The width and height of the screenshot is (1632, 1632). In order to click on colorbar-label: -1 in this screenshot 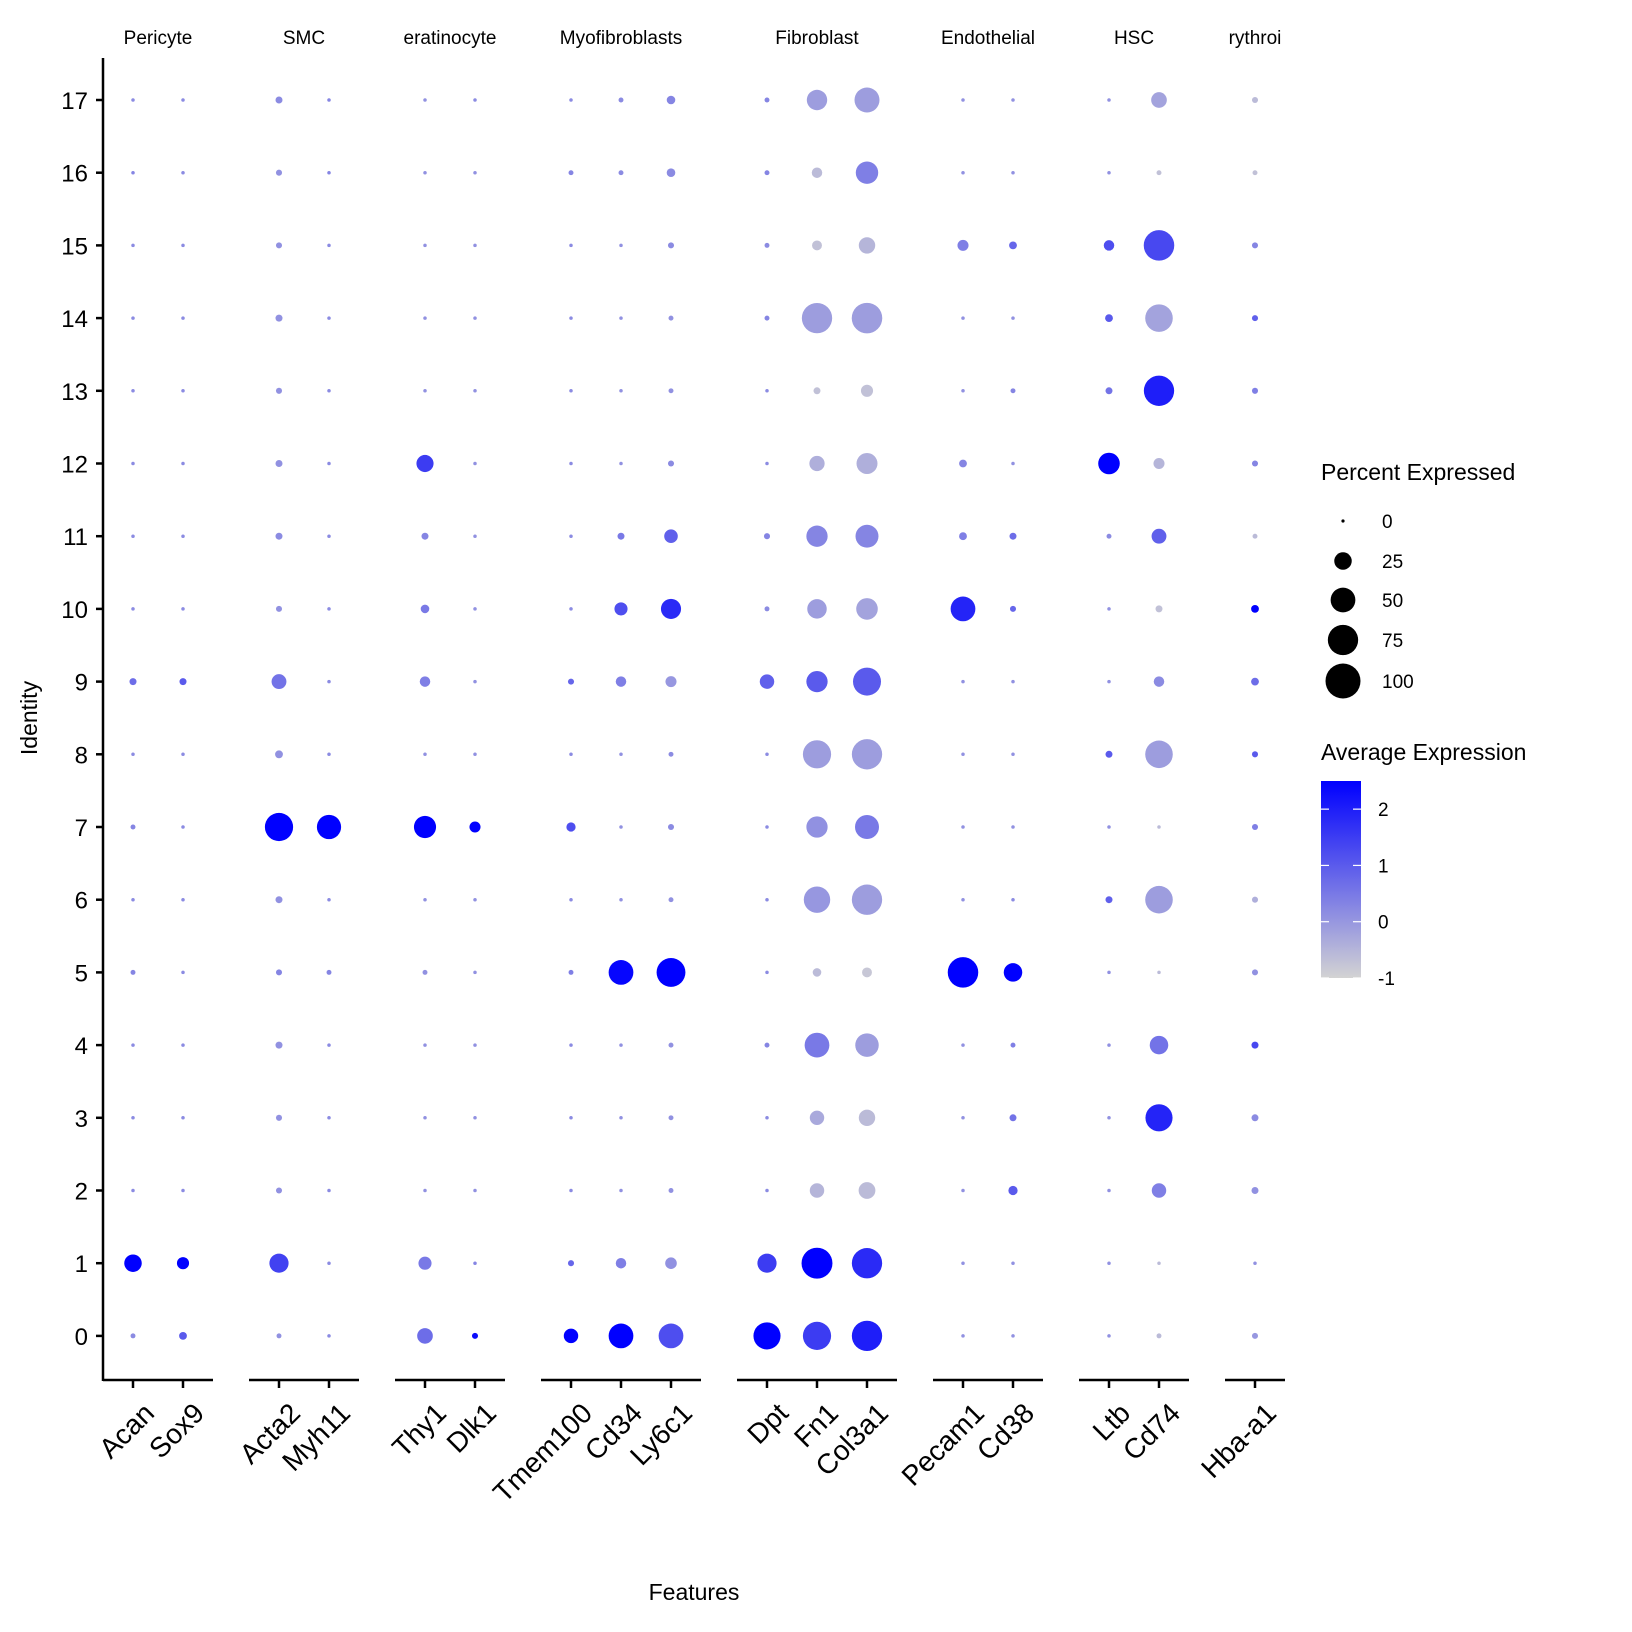, I will do `click(1386, 979)`.